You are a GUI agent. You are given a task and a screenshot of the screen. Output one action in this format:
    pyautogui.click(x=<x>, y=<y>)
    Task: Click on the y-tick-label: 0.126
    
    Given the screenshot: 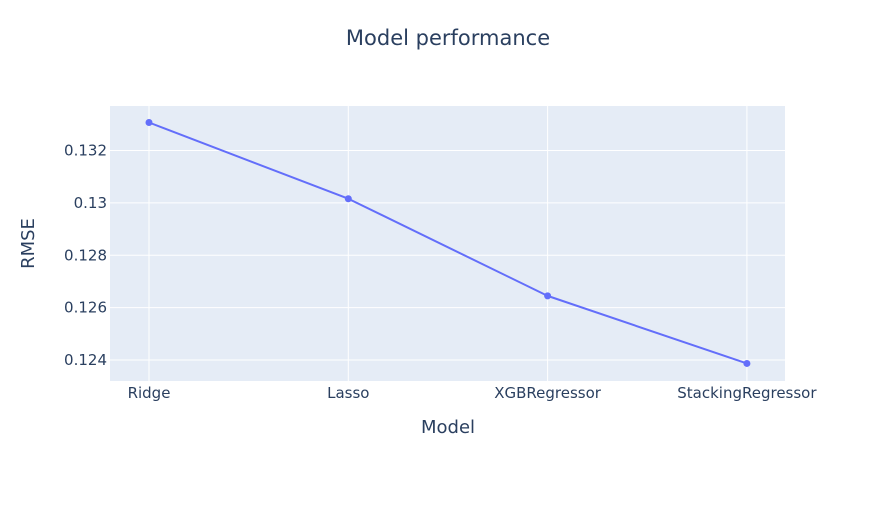 What is the action you would take?
    pyautogui.click(x=85, y=308)
    